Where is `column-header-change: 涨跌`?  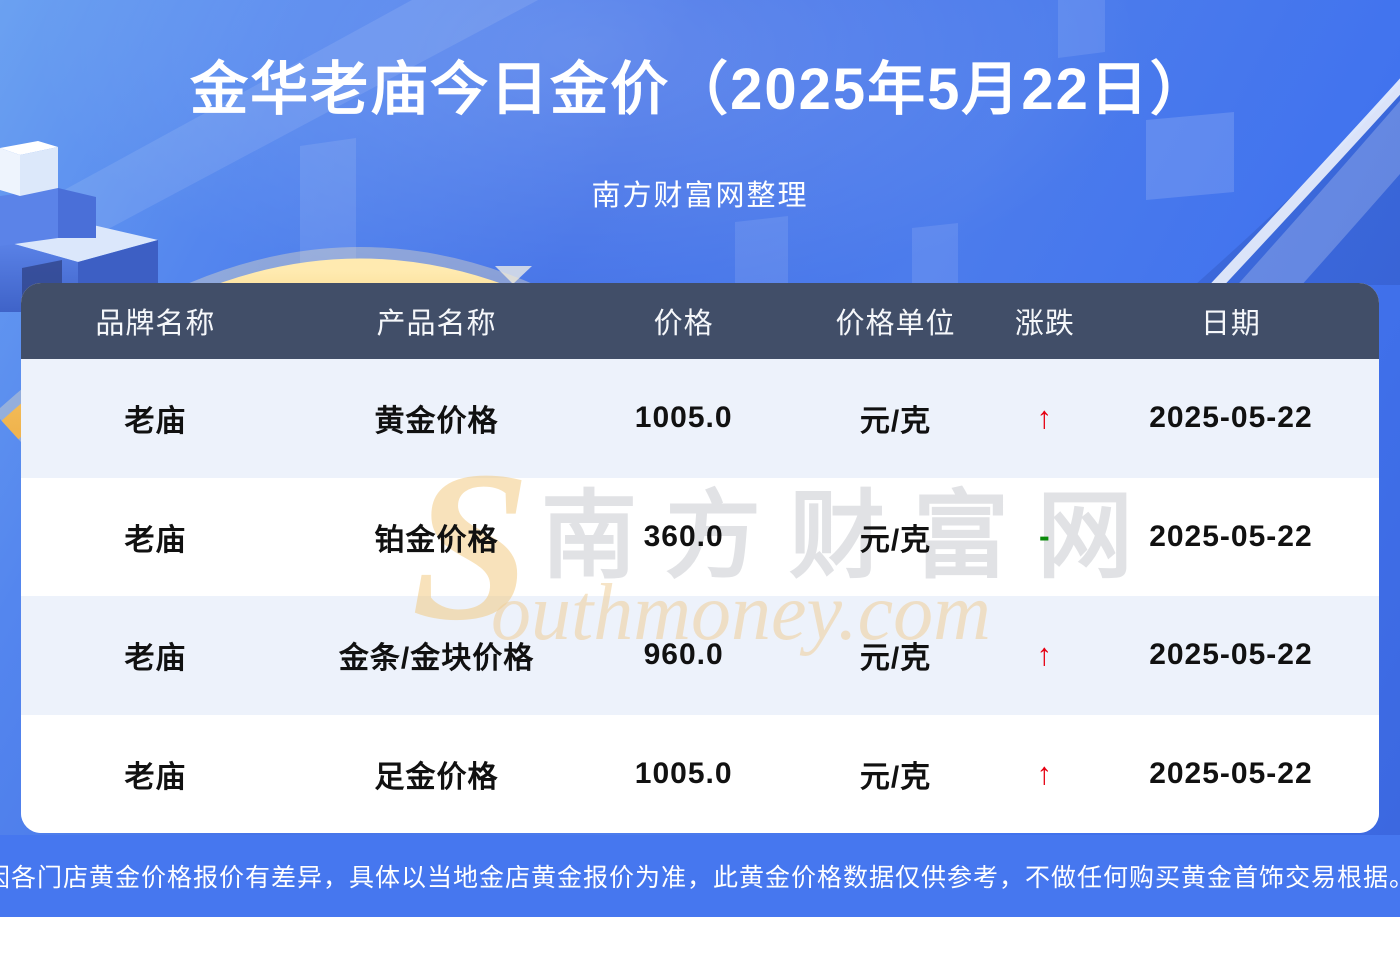 column-header-change: 涨跌 is located at coordinates (1044, 324).